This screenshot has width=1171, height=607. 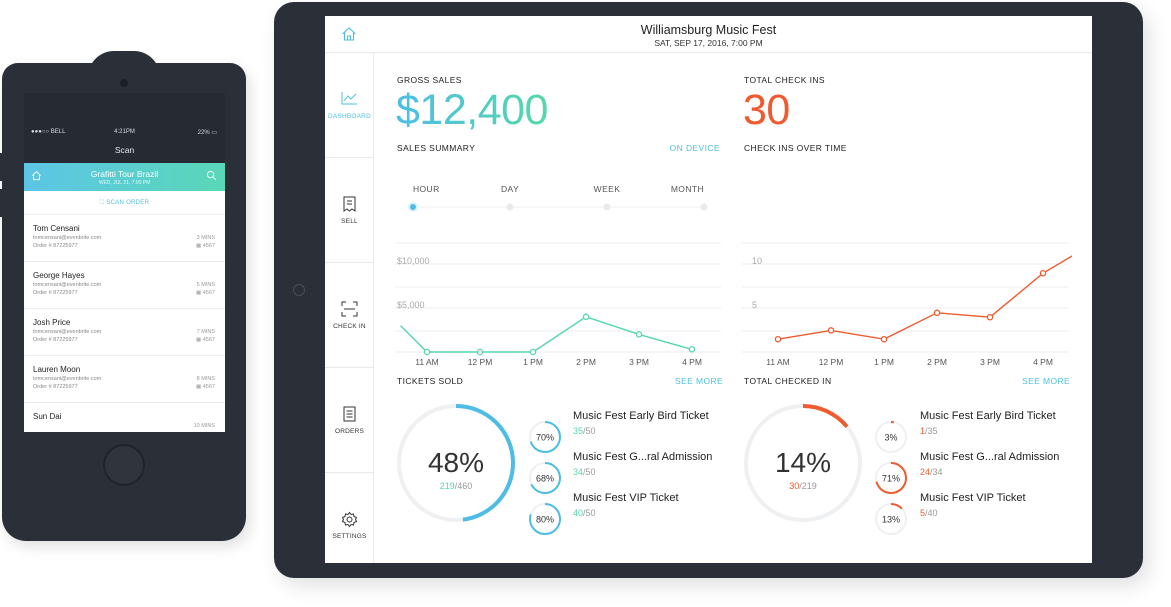 I want to click on total-checkins-label: TOTAL CHECK INS, so click(x=784, y=80).